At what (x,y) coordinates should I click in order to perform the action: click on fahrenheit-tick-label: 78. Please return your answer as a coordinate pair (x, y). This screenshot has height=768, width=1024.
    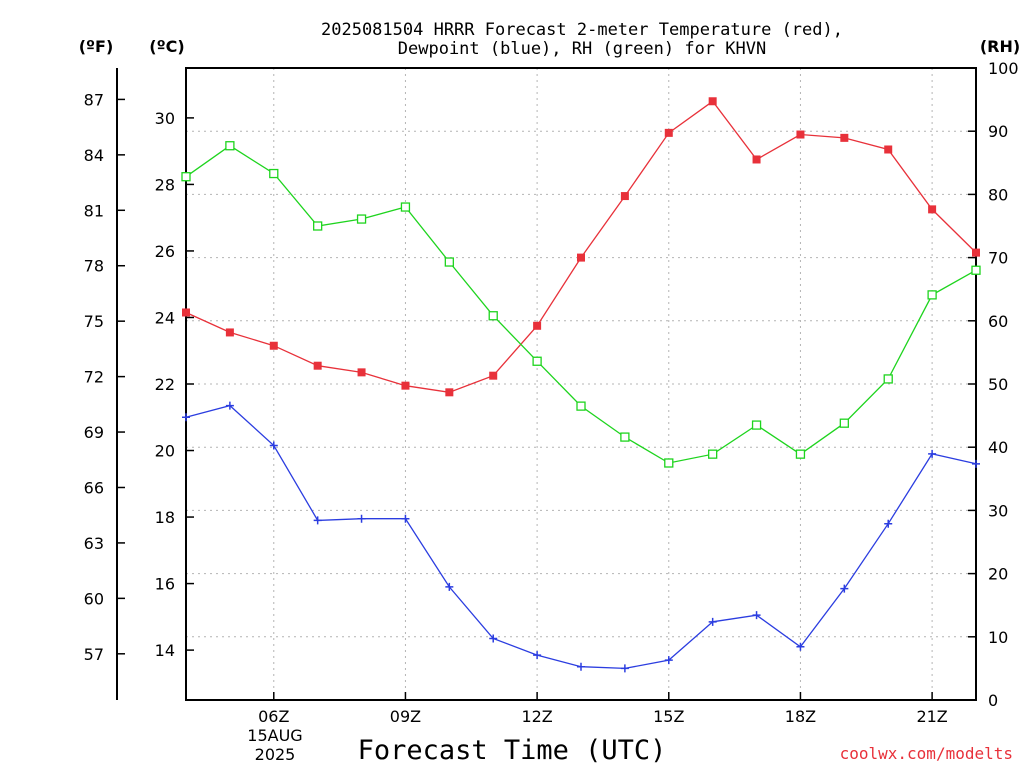
    Looking at the image, I should click on (94, 266).